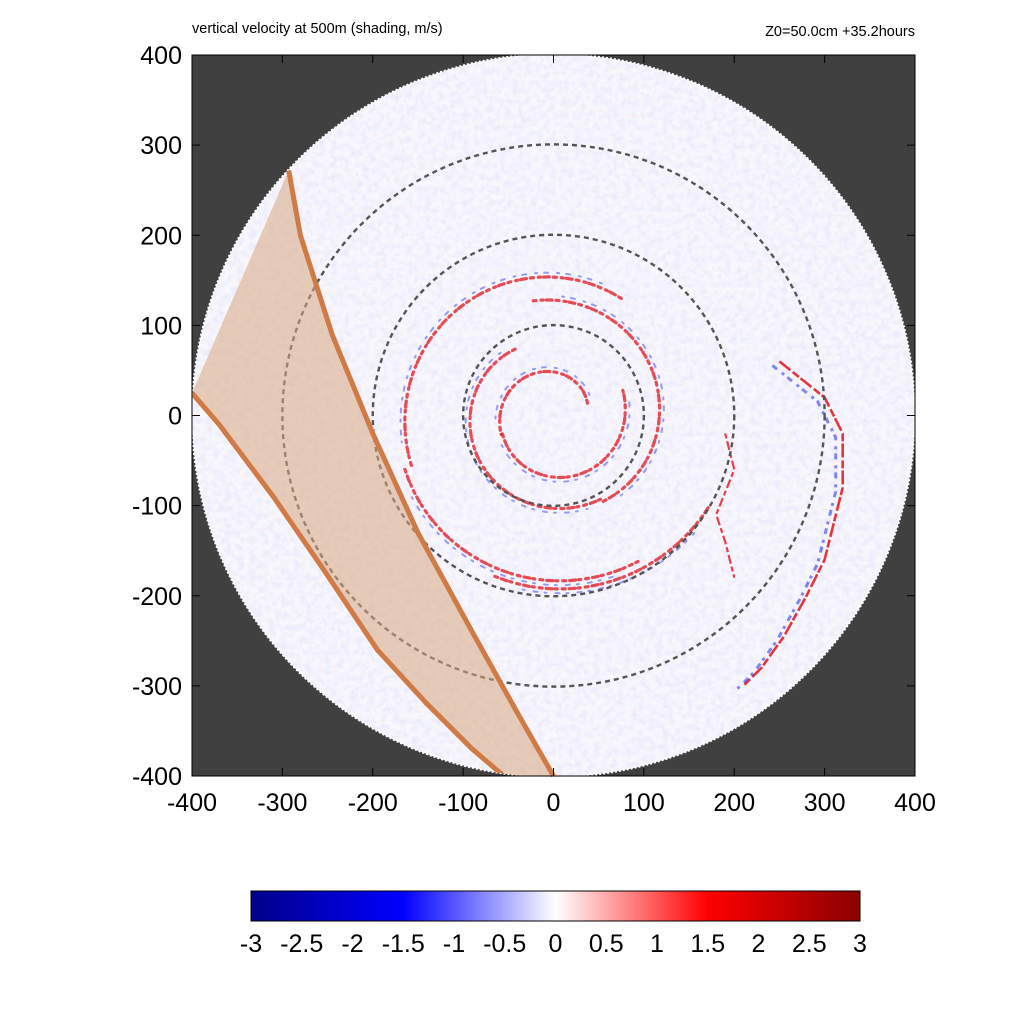 The width and height of the screenshot is (1024, 1024). I want to click on colorbar-tick-label: 3, so click(860, 944).